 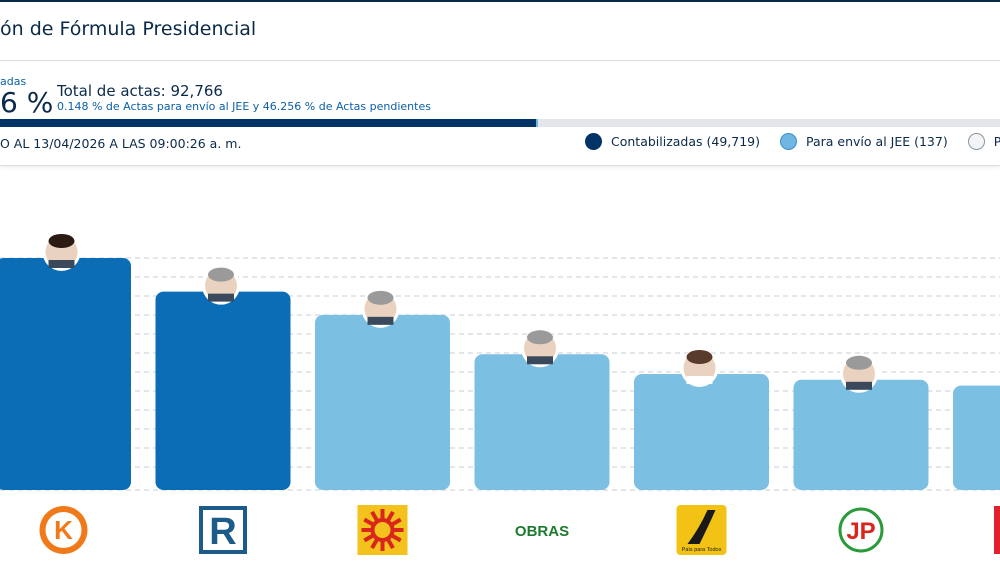 What do you see at coordinates (997, 530) in the screenshot?
I see `red-bar-icon` at bounding box center [997, 530].